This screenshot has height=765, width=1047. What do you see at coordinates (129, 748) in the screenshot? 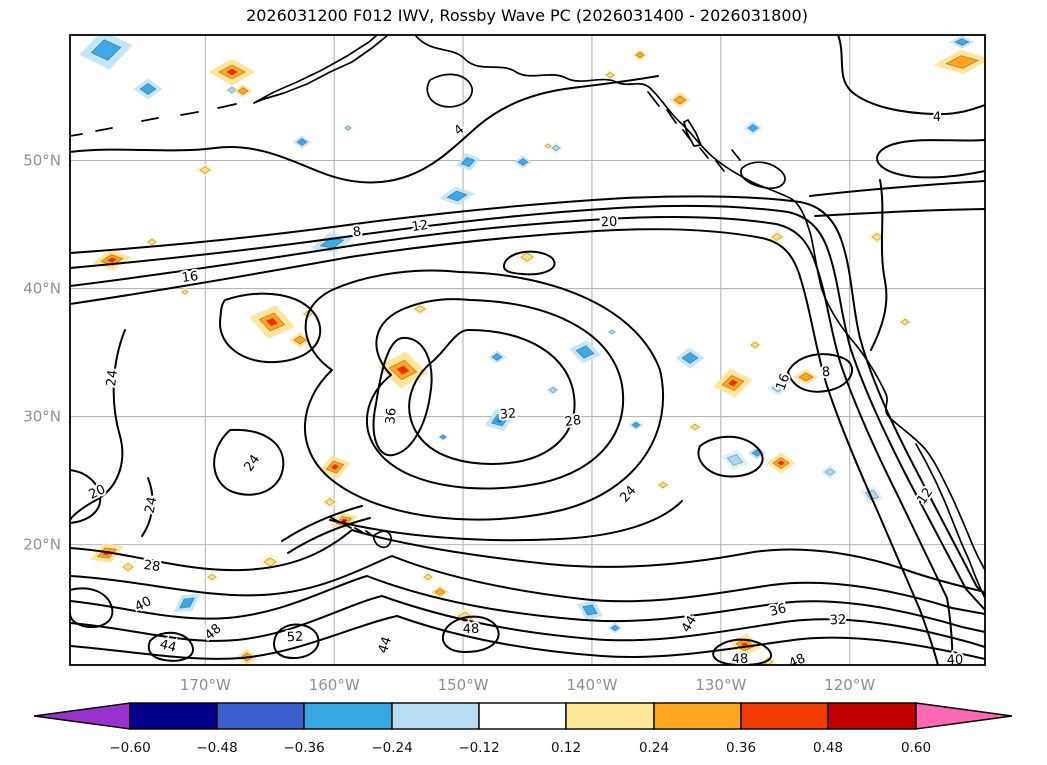
I see `colorbar-tick-label: −0.60` at bounding box center [129, 748].